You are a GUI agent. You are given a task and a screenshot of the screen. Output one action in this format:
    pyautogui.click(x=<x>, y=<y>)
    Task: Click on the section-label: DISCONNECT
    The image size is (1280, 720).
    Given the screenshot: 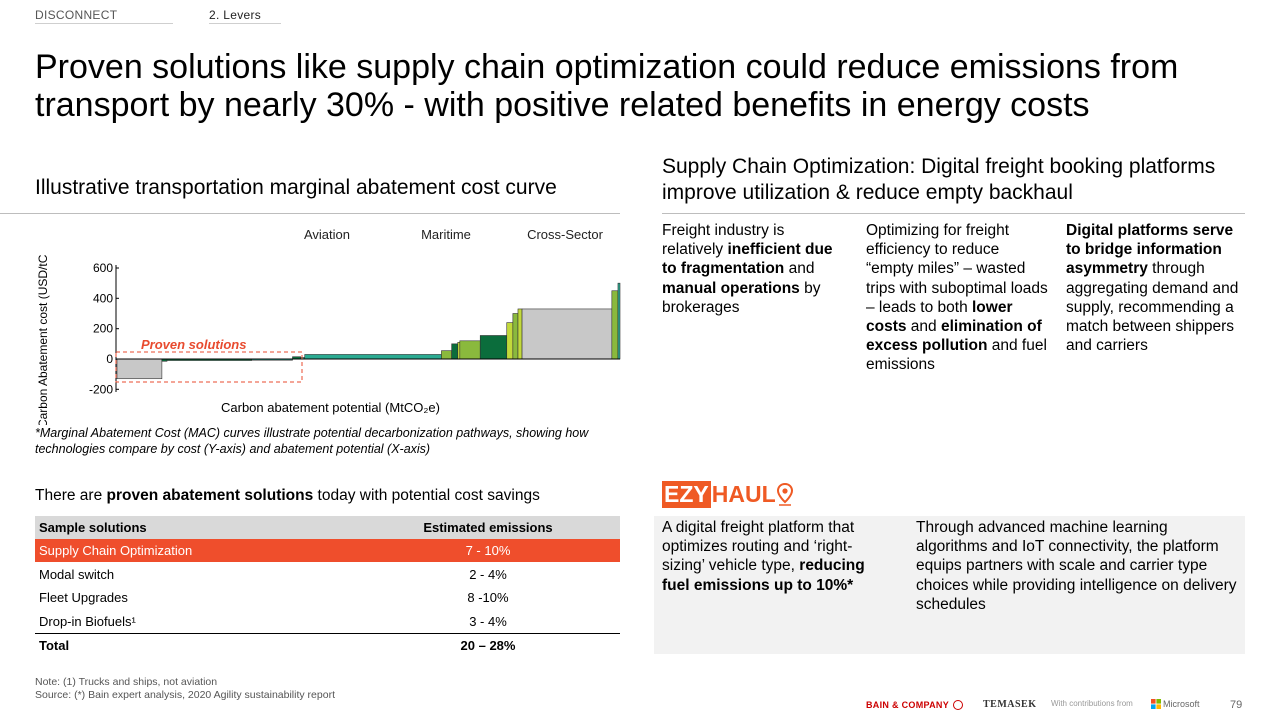 What is the action you would take?
    pyautogui.click(x=76, y=15)
    